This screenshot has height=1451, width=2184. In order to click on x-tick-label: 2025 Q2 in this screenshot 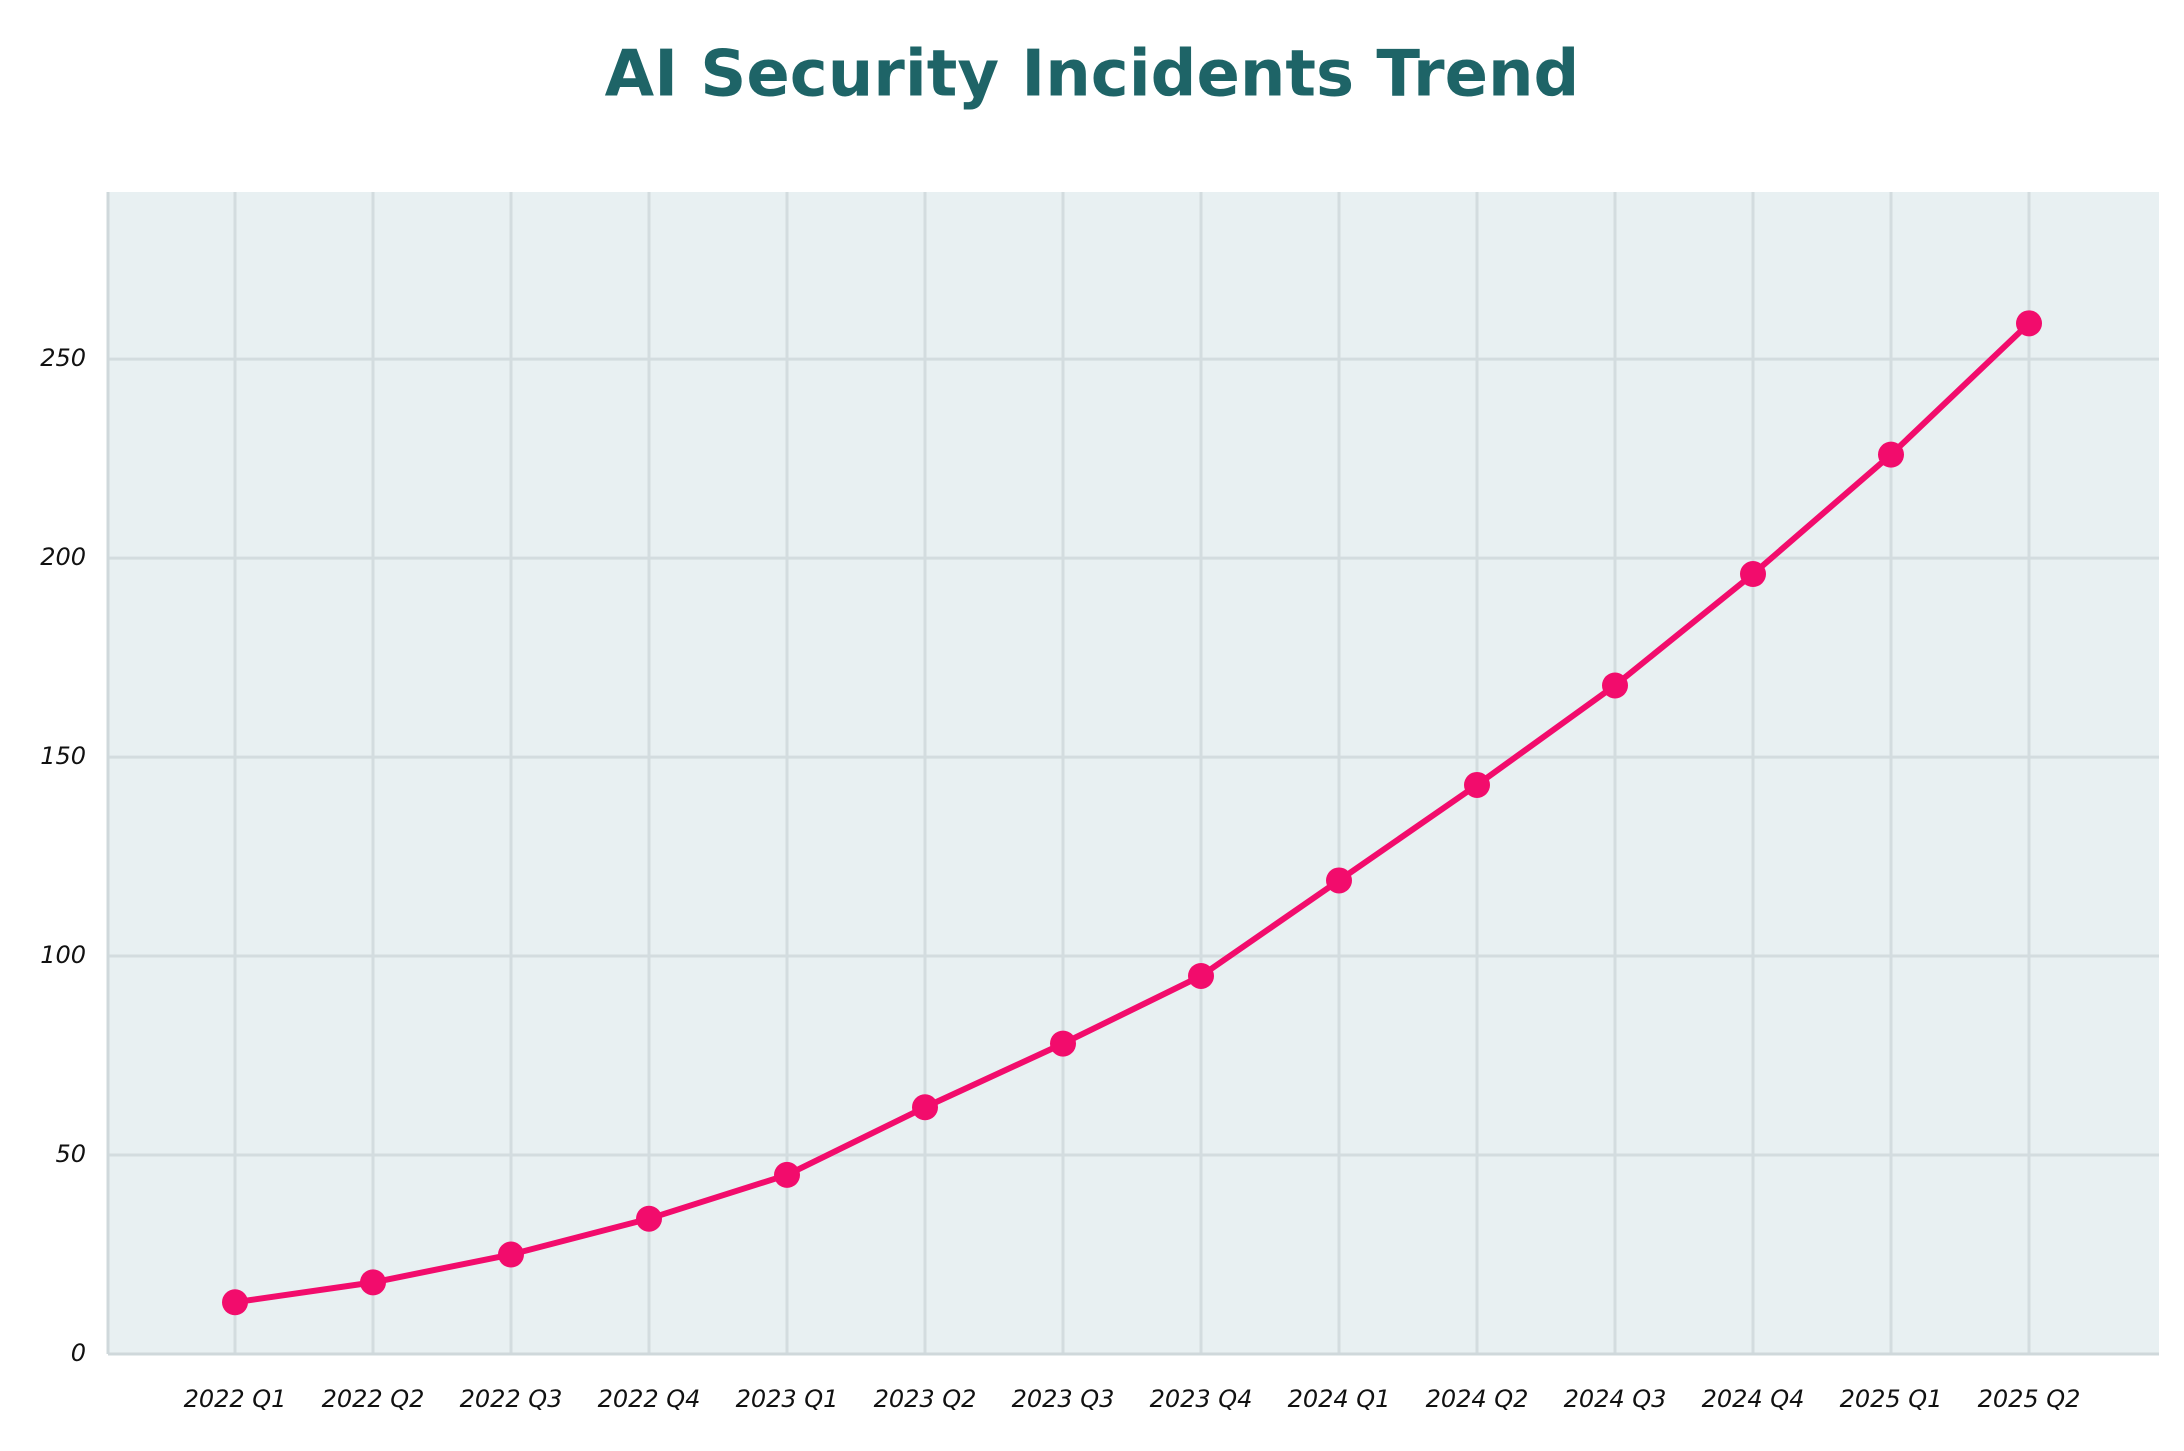, I will do `click(2029, 1399)`.